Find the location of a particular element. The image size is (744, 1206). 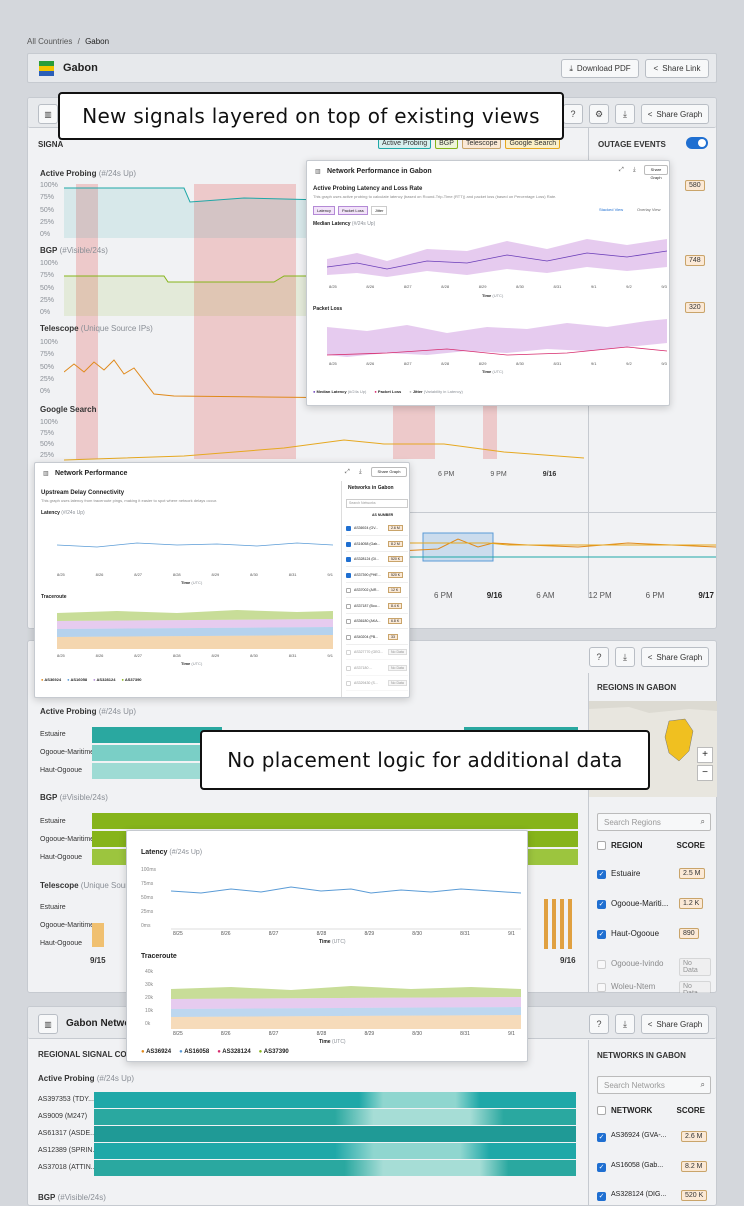

region-row: ✓ Ogooue-Mariti... 1.2 K is located at coordinates (654, 907).